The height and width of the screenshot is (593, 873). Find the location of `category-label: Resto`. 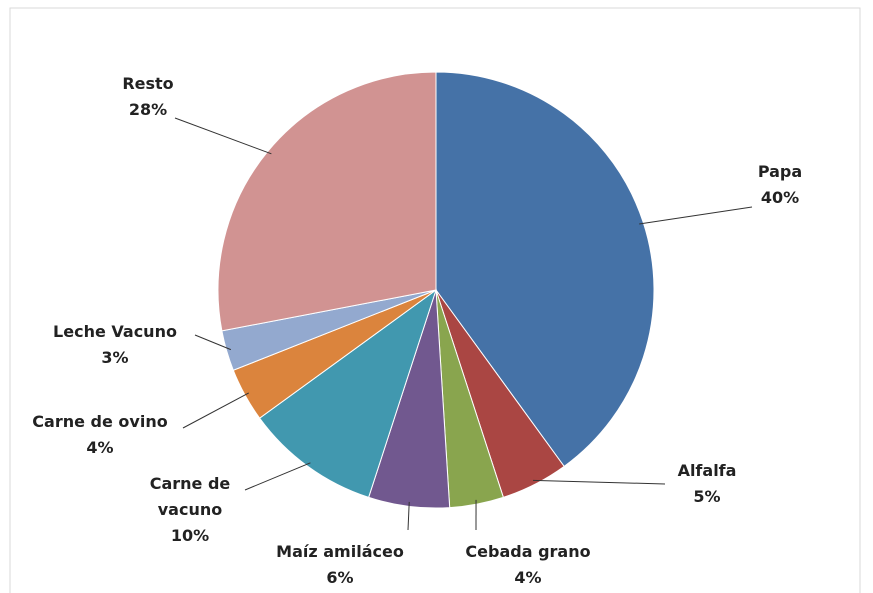

category-label: Resto is located at coordinates (148, 83).